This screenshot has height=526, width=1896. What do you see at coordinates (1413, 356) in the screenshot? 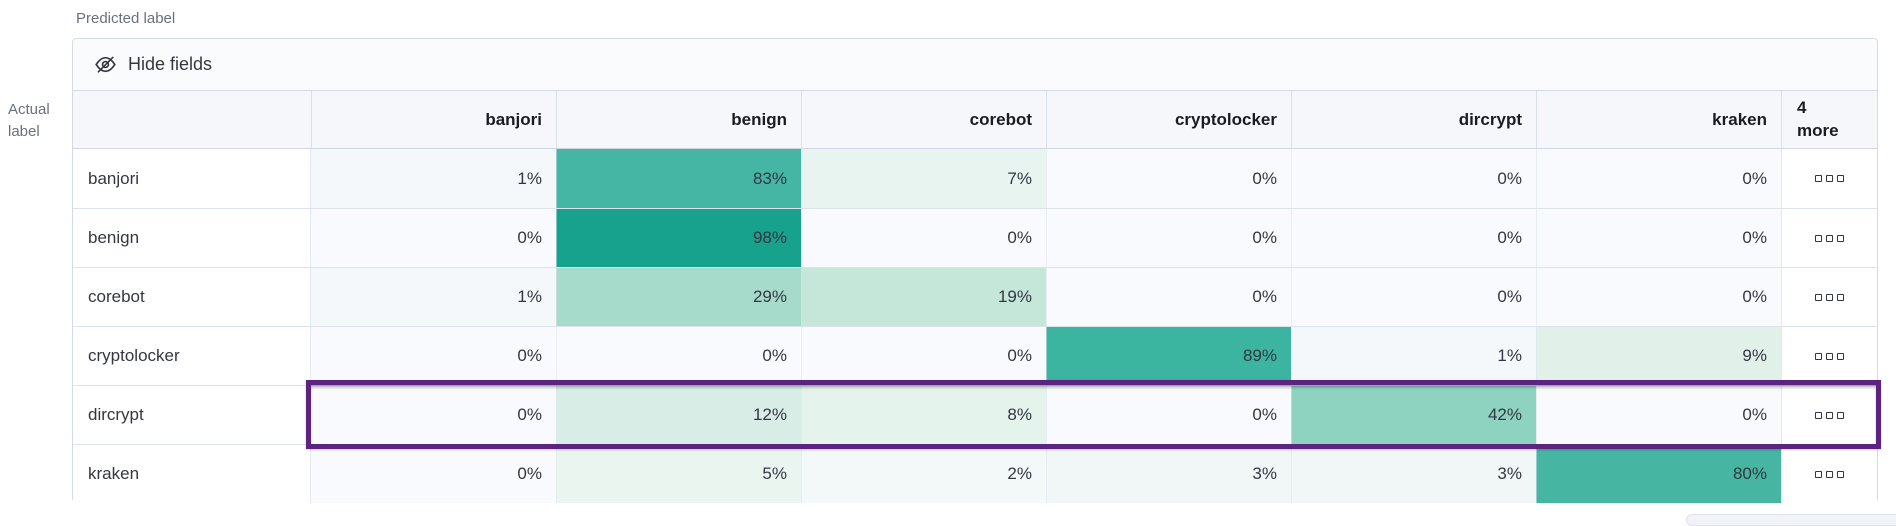
I see `cell-cryptolocker-dircrypt: 1%` at bounding box center [1413, 356].